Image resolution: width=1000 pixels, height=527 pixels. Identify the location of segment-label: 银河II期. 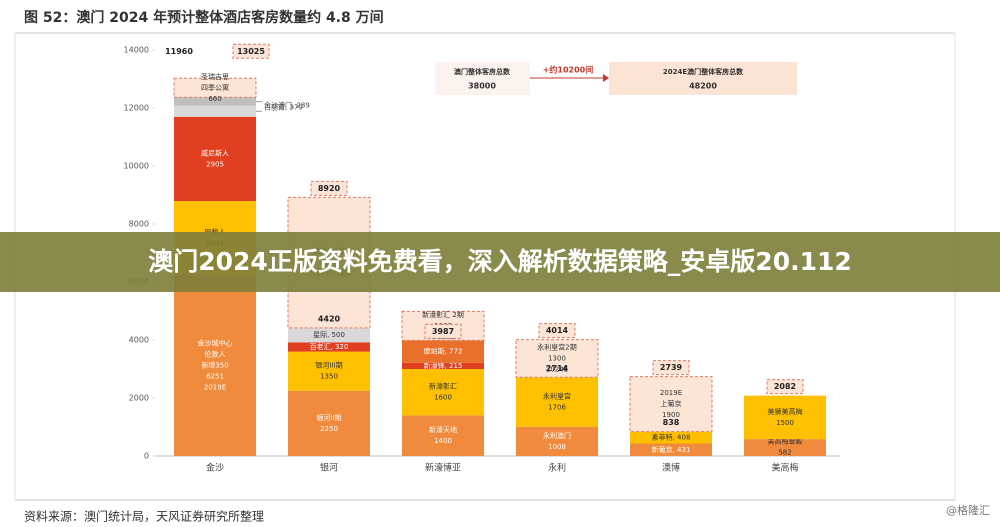
(328, 417).